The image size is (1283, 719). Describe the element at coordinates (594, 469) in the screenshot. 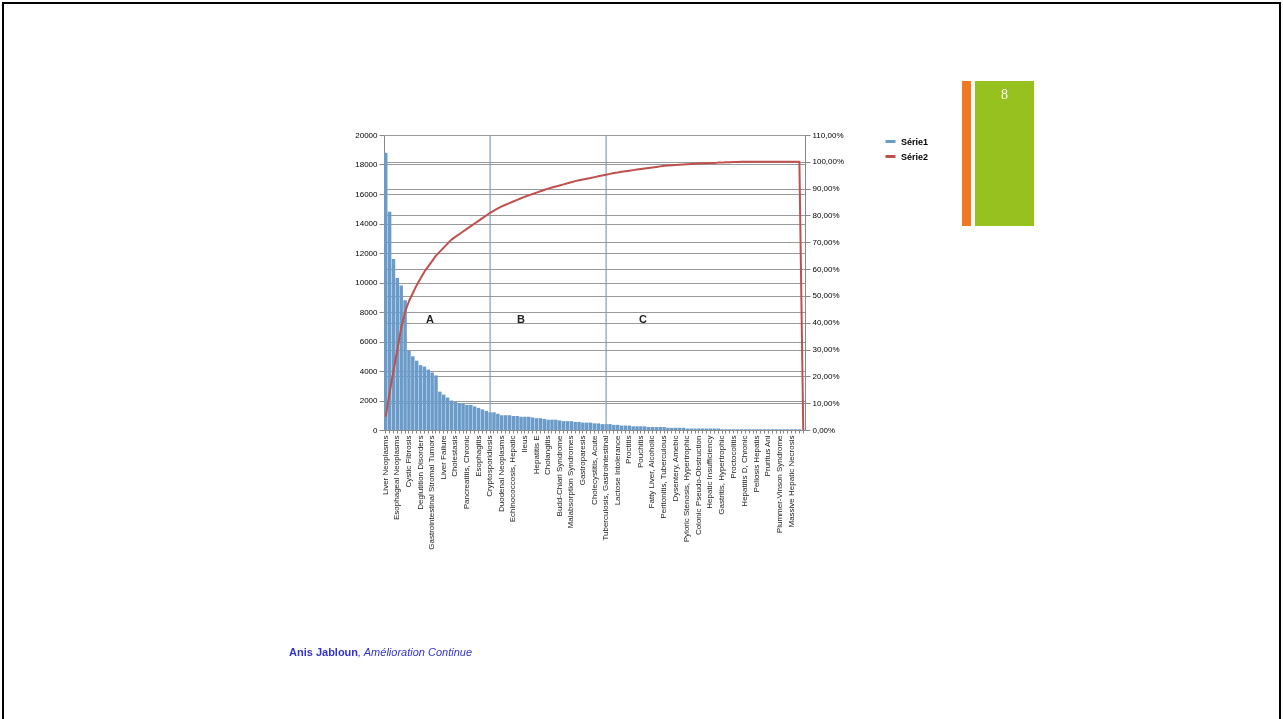

I see `x-tick-label: Cholecystitis, Acute` at that location.